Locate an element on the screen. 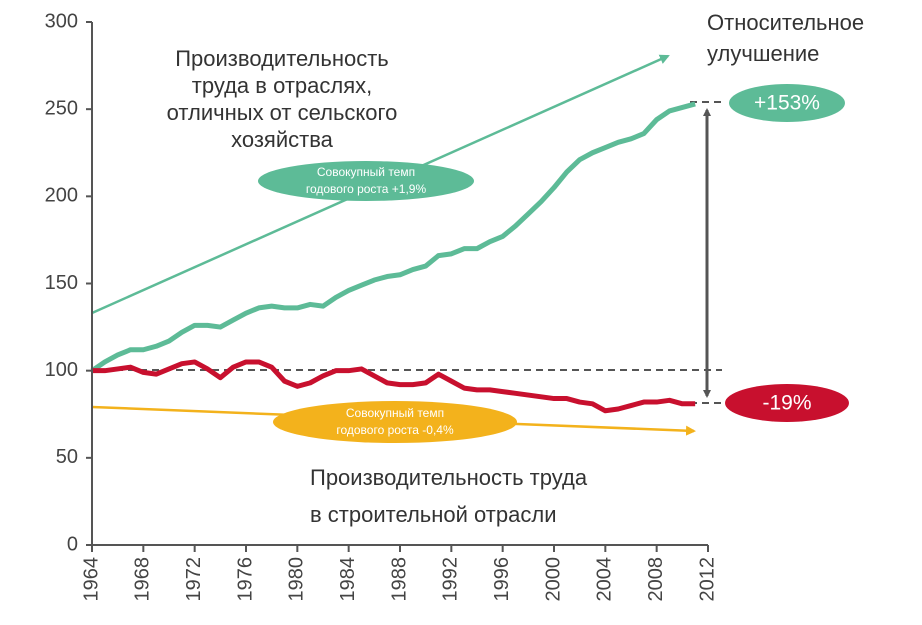 Image resolution: width=922 pixels, height=625 pixels. x-tick-label: 1980 is located at coordinates (297, 579).